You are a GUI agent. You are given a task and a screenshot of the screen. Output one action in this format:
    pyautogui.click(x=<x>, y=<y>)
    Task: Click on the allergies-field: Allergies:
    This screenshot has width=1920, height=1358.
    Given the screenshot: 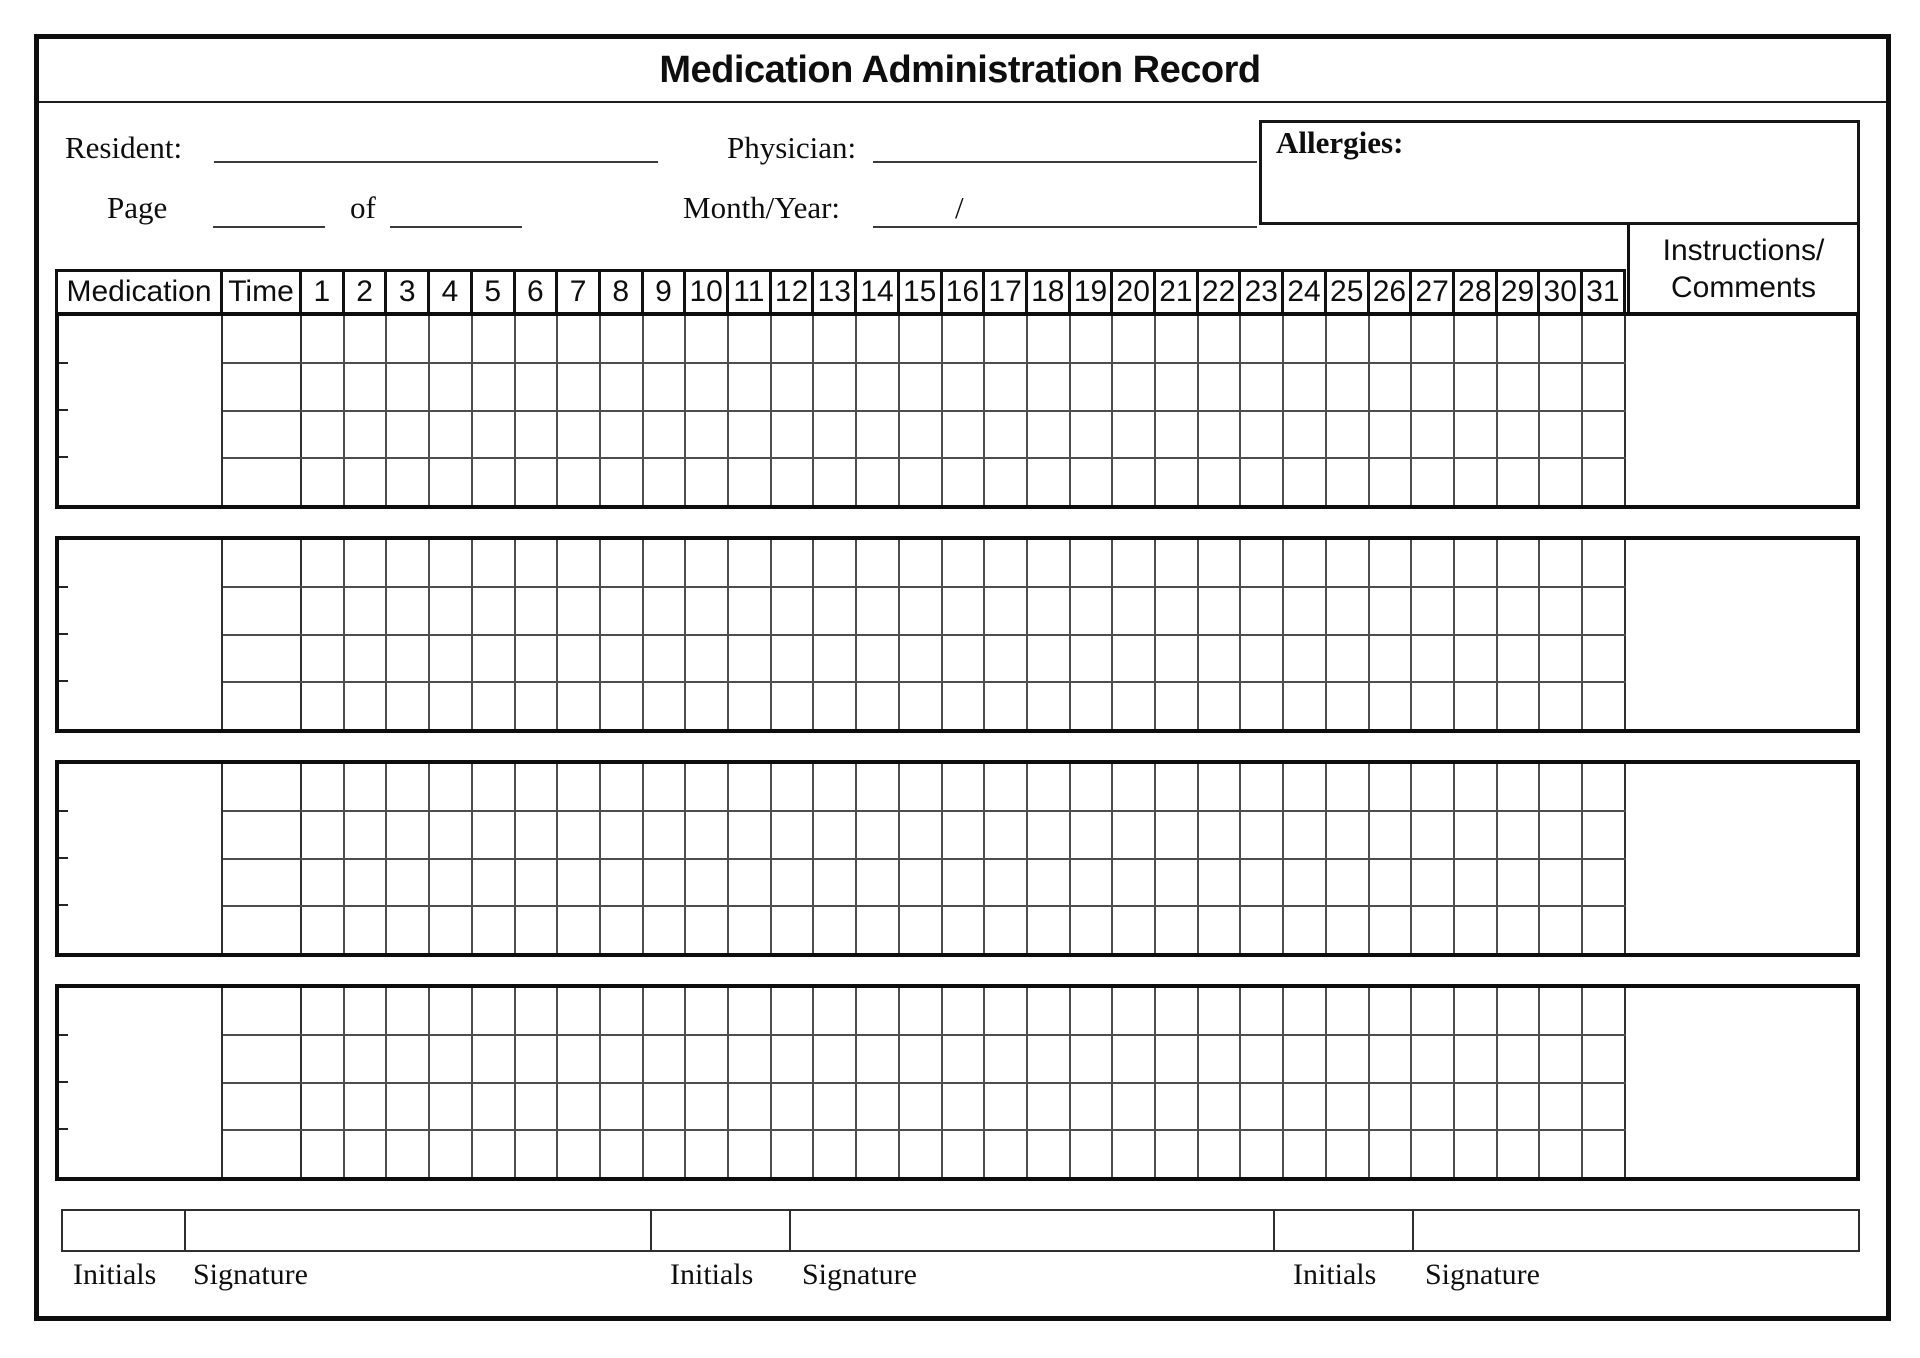 What is the action you would take?
    pyautogui.click(x=1559, y=172)
    